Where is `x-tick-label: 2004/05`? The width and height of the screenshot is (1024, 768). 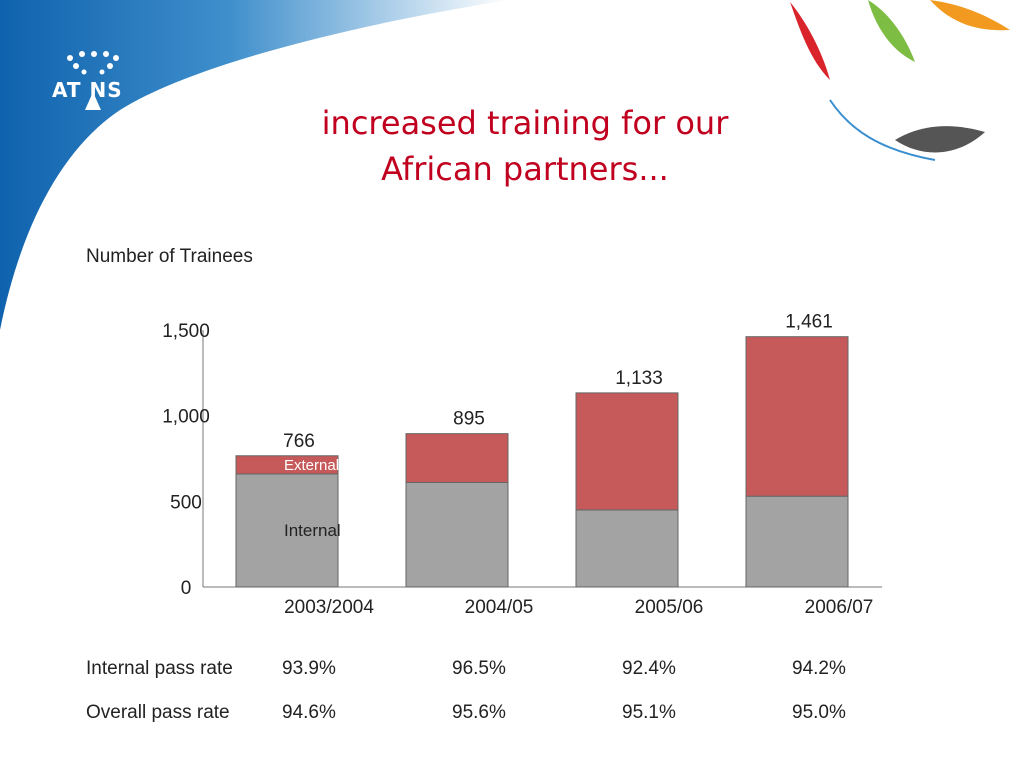 x-tick-label: 2004/05 is located at coordinates (499, 607).